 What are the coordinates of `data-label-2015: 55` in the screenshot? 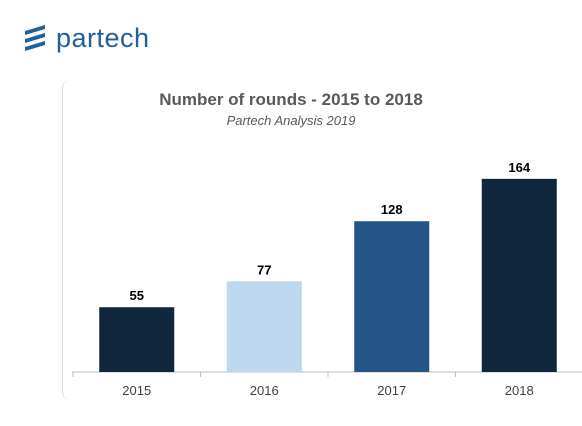 It's located at (137, 295).